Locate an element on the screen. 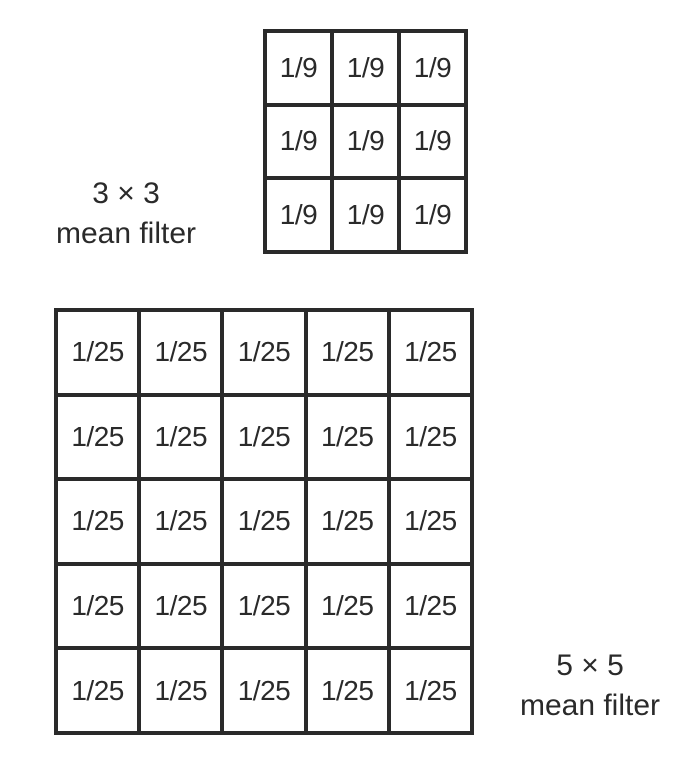 Image resolution: width=698 pixels, height=784 pixels. filter-size-text: 5 × 5 is located at coordinates (590, 665).